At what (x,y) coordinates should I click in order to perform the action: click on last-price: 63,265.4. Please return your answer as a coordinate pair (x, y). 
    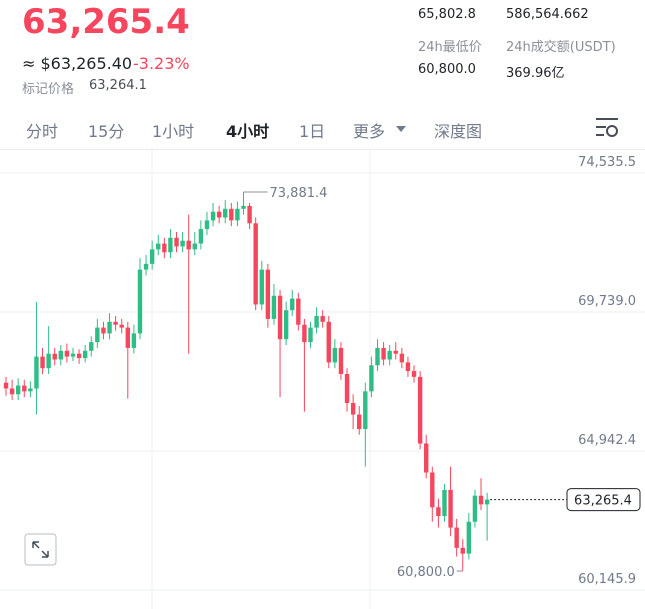
    Looking at the image, I should click on (106, 22).